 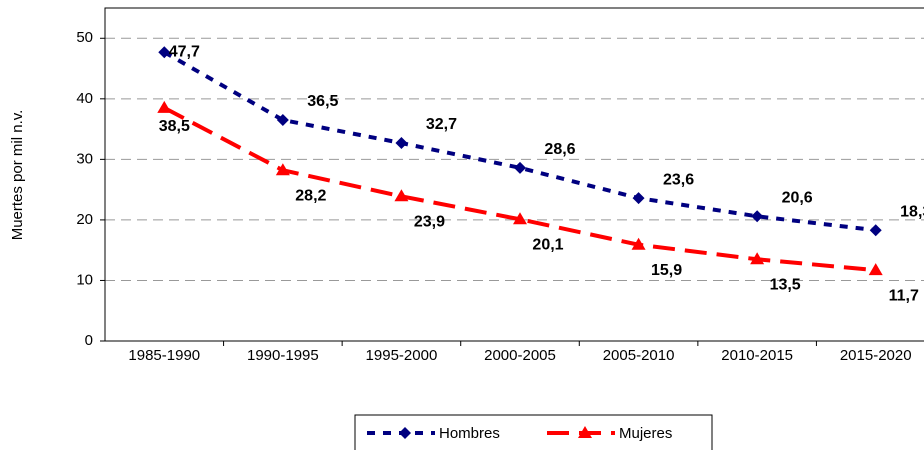 I want to click on data-label: 23,9, so click(x=429, y=222).